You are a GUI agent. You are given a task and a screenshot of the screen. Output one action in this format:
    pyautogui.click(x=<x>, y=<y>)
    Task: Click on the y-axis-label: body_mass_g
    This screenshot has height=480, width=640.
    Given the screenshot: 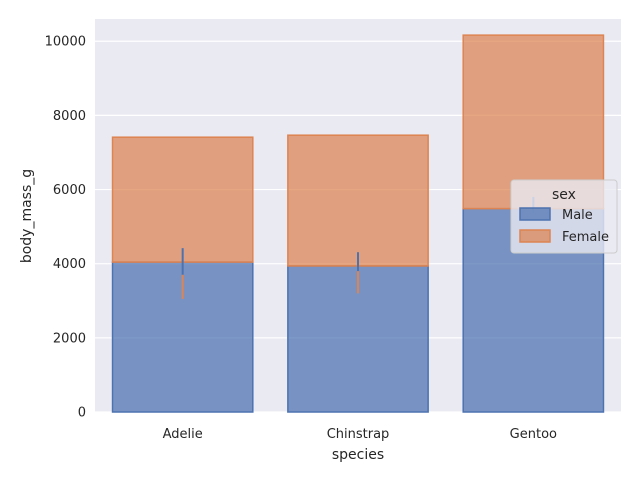 What is the action you would take?
    pyautogui.click(x=27, y=216)
    